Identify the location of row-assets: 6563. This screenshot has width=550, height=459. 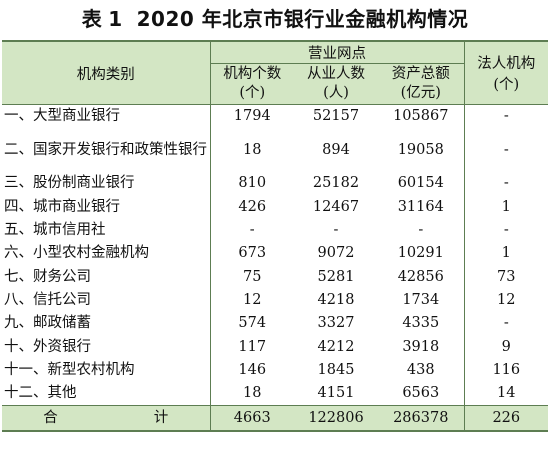
(421, 394).